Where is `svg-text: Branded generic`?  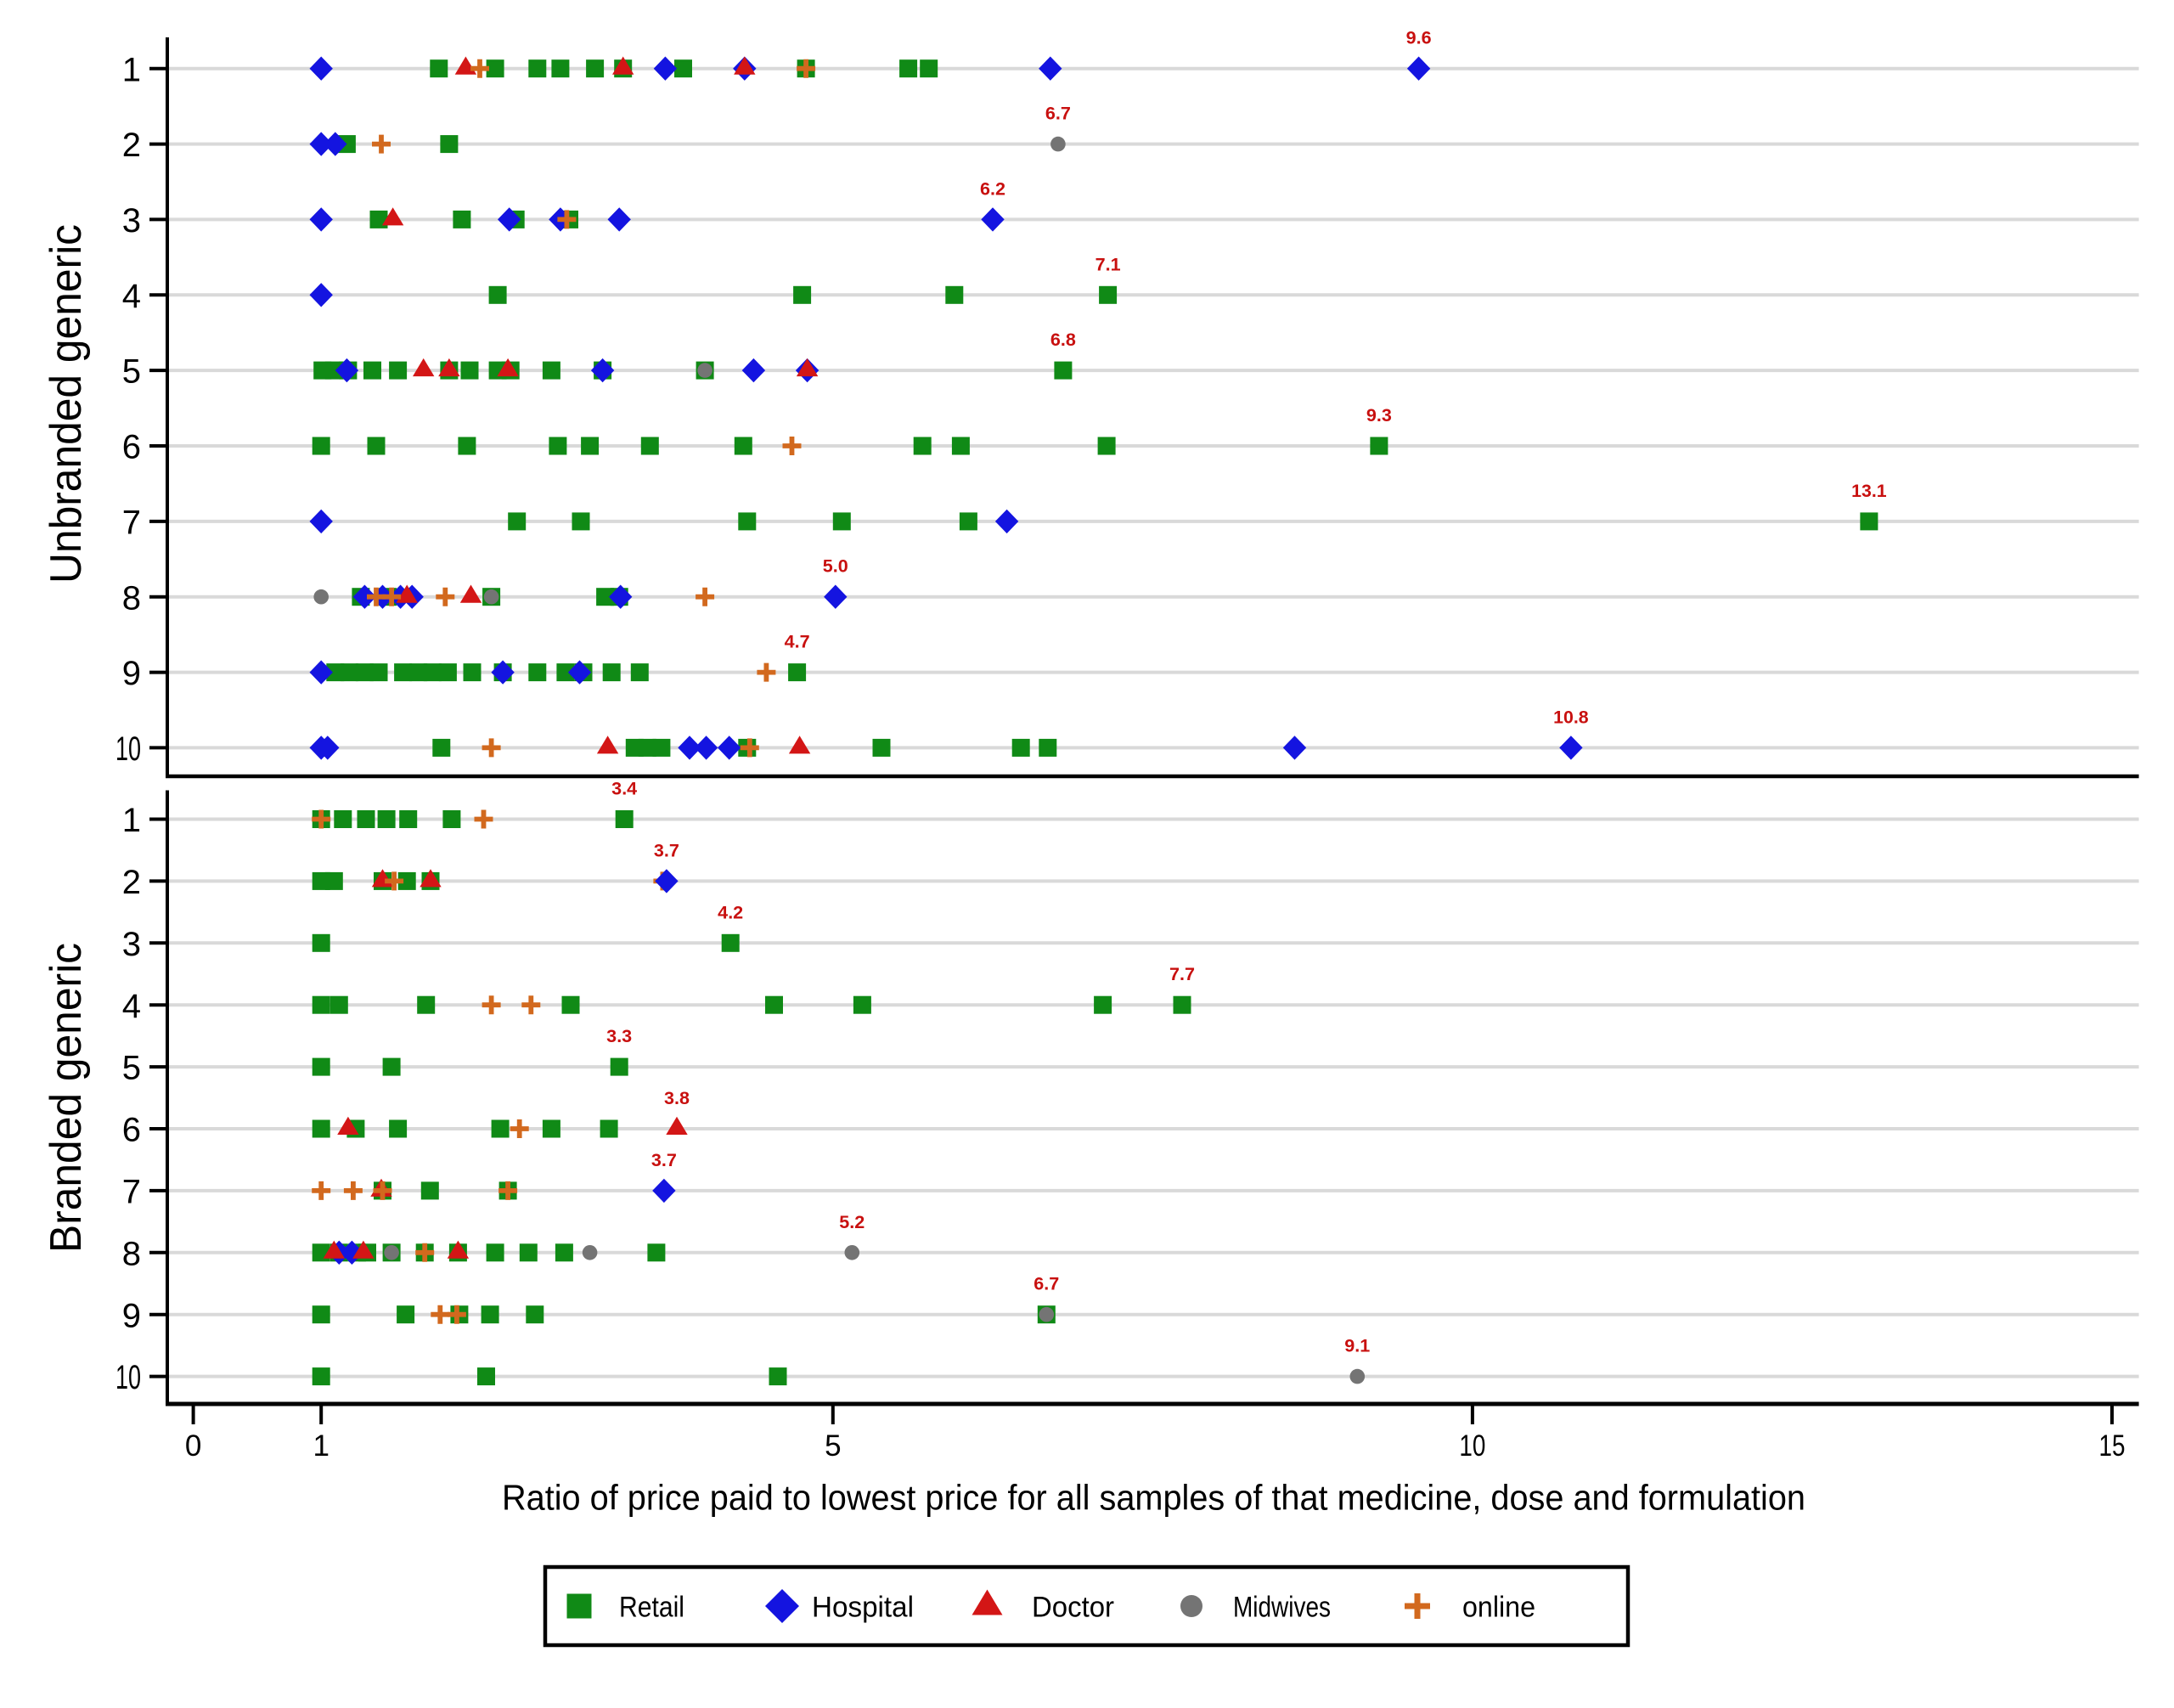 svg-text: Branded generic is located at coordinates (66, 1098).